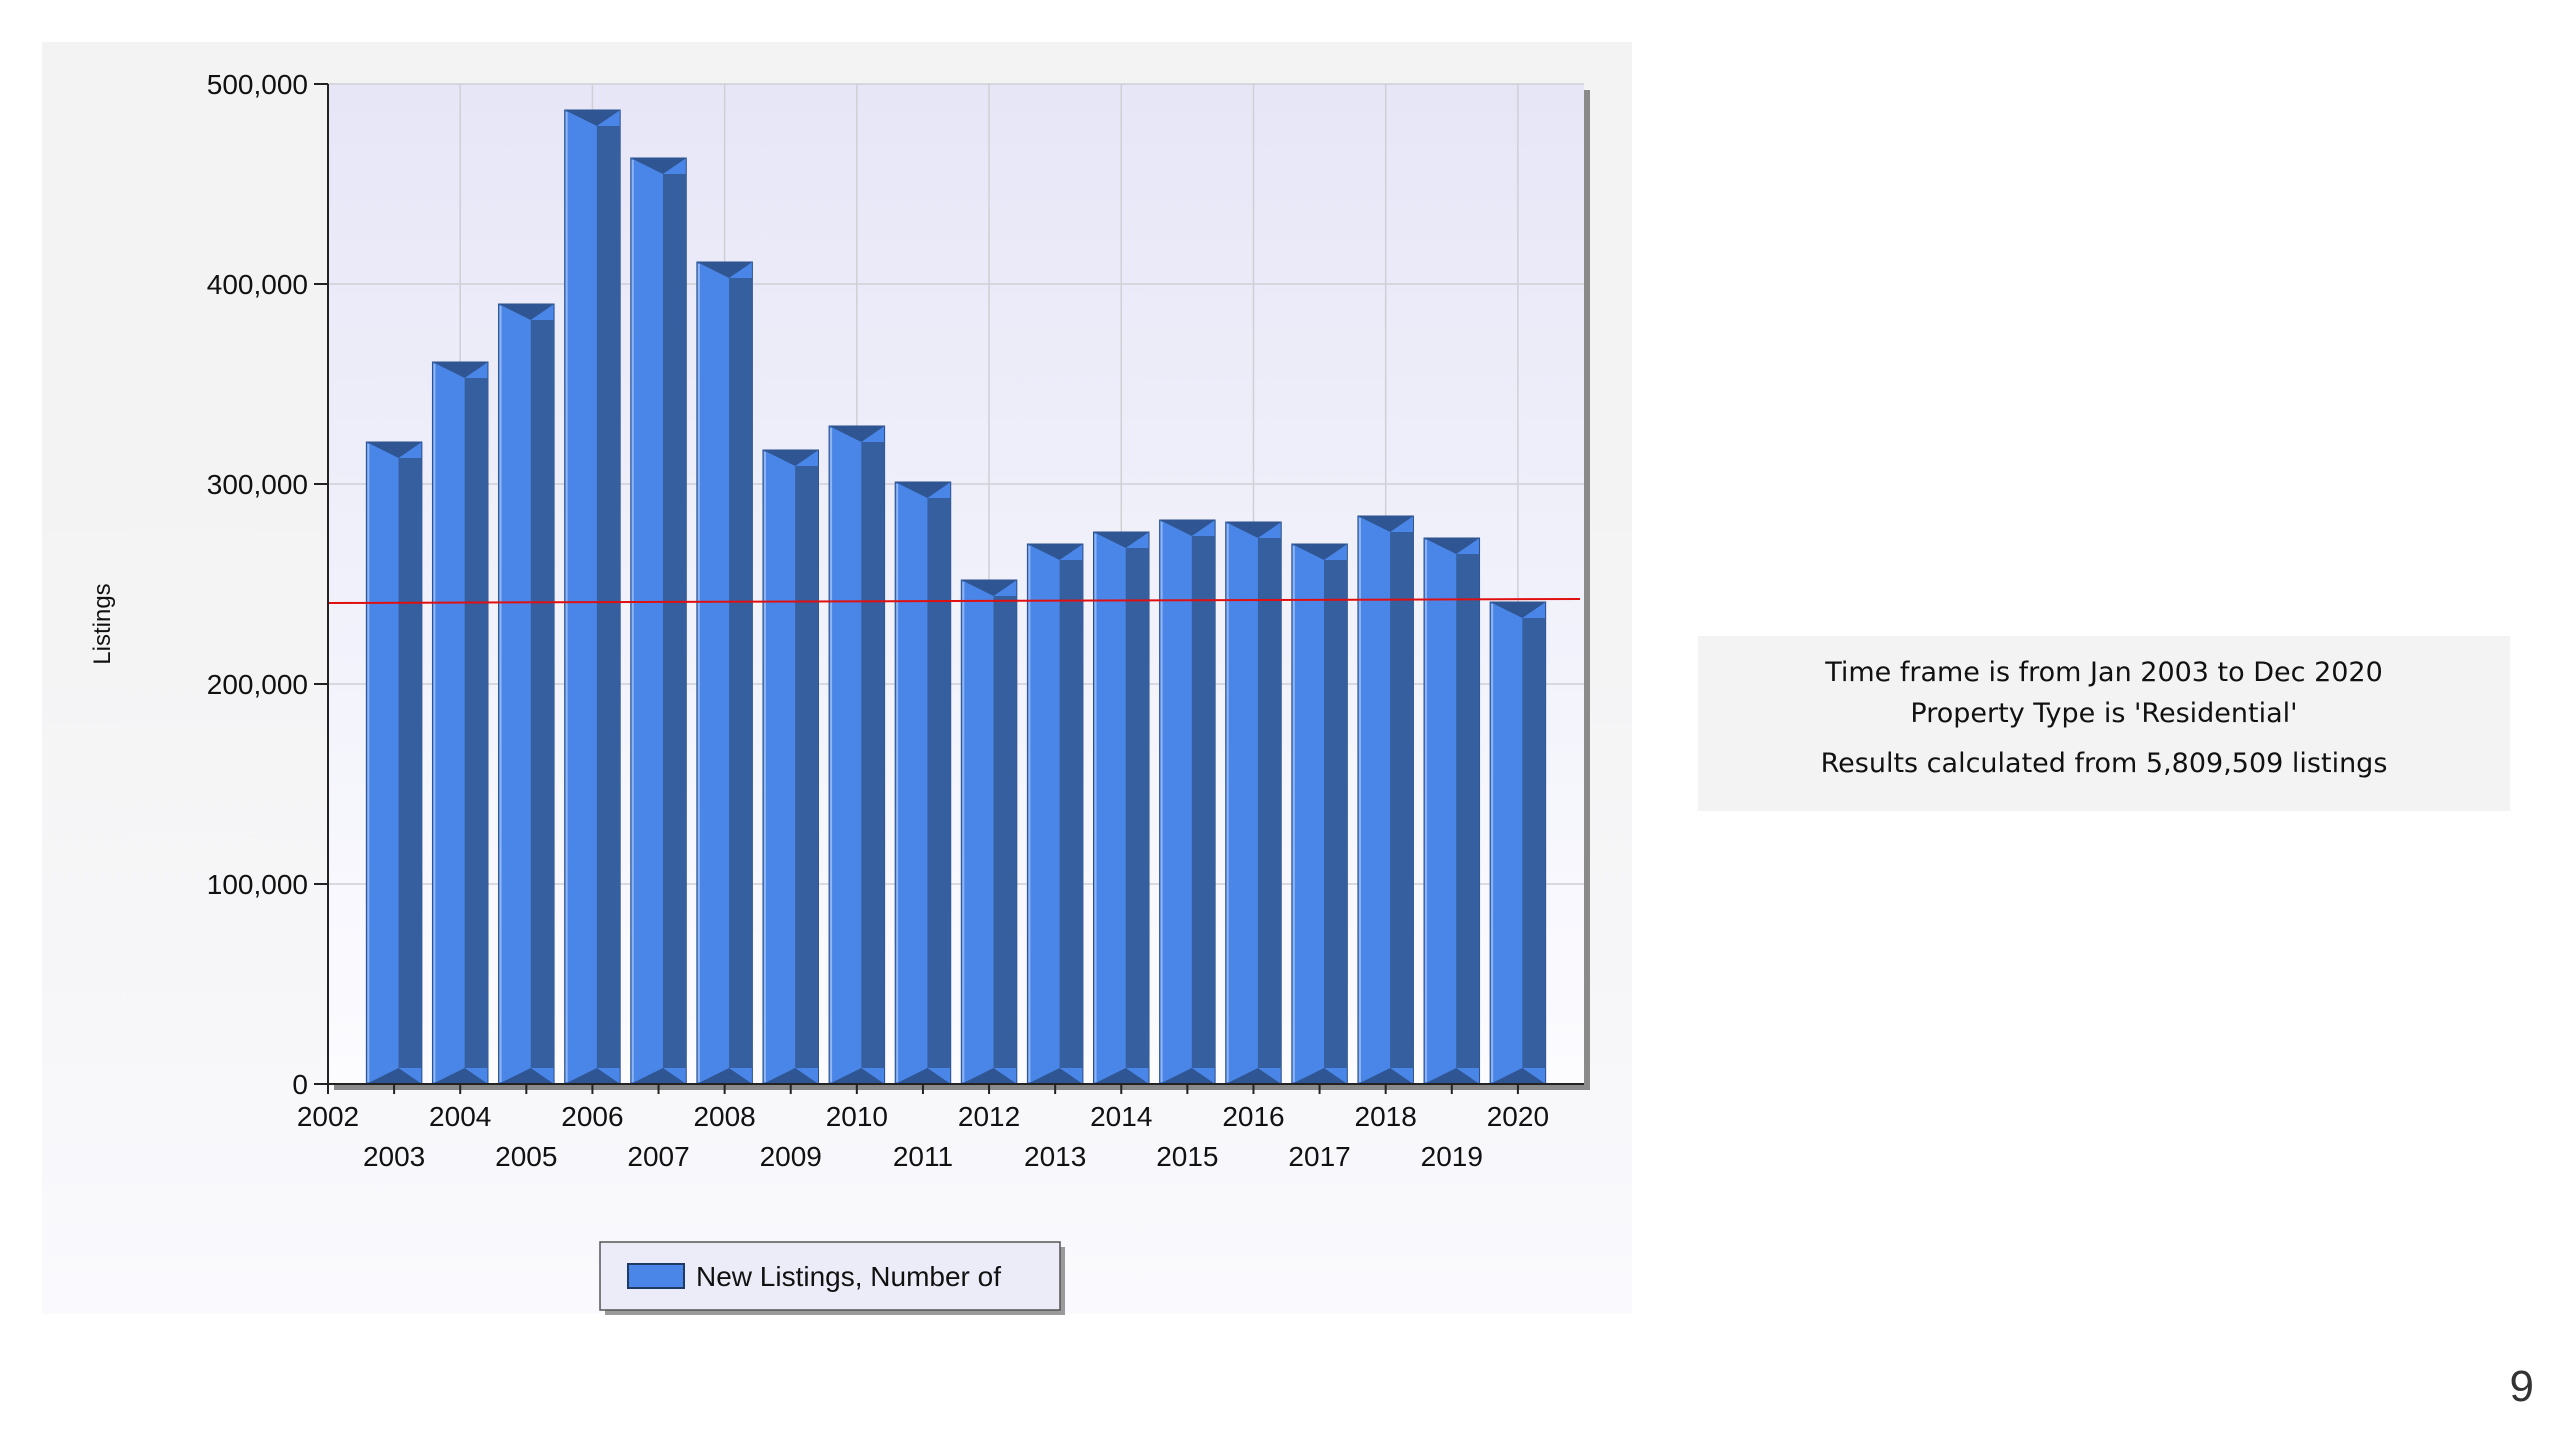 This screenshot has width=2560, height=1440. Describe the element at coordinates (257, 484) in the screenshot. I see `y-tick-label: 300,000` at that location.